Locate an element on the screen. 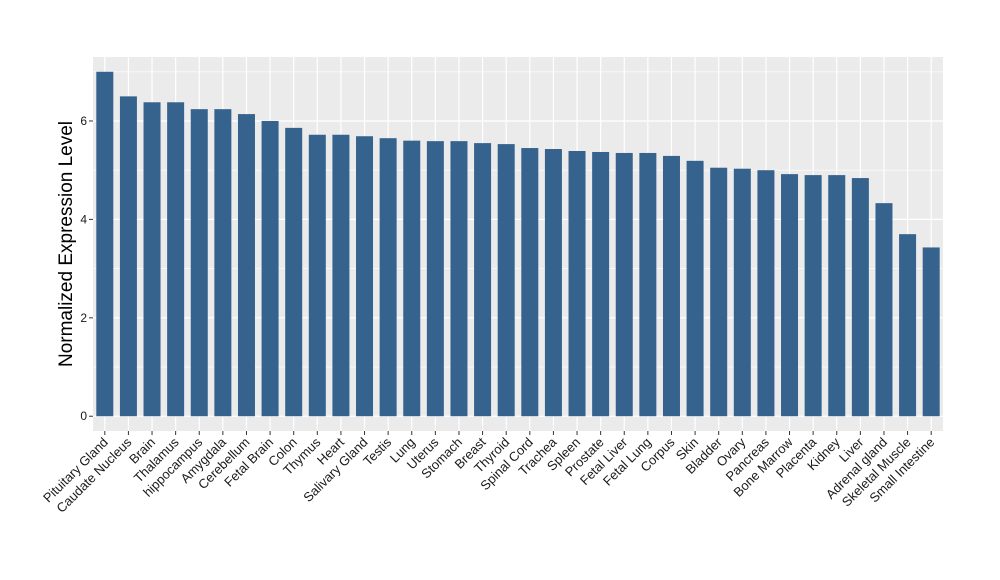 The width and height of the screenshot is (1000, 580). y-tick-label: 6 is located at coordinates (83, 121).